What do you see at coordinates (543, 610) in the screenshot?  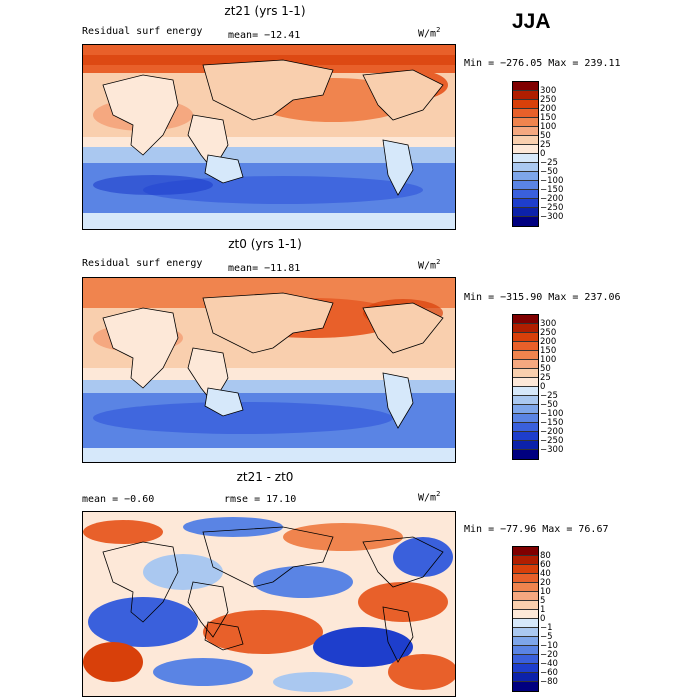 I see `colorbar-tick-label: 1` at bounding box center [543, 610].